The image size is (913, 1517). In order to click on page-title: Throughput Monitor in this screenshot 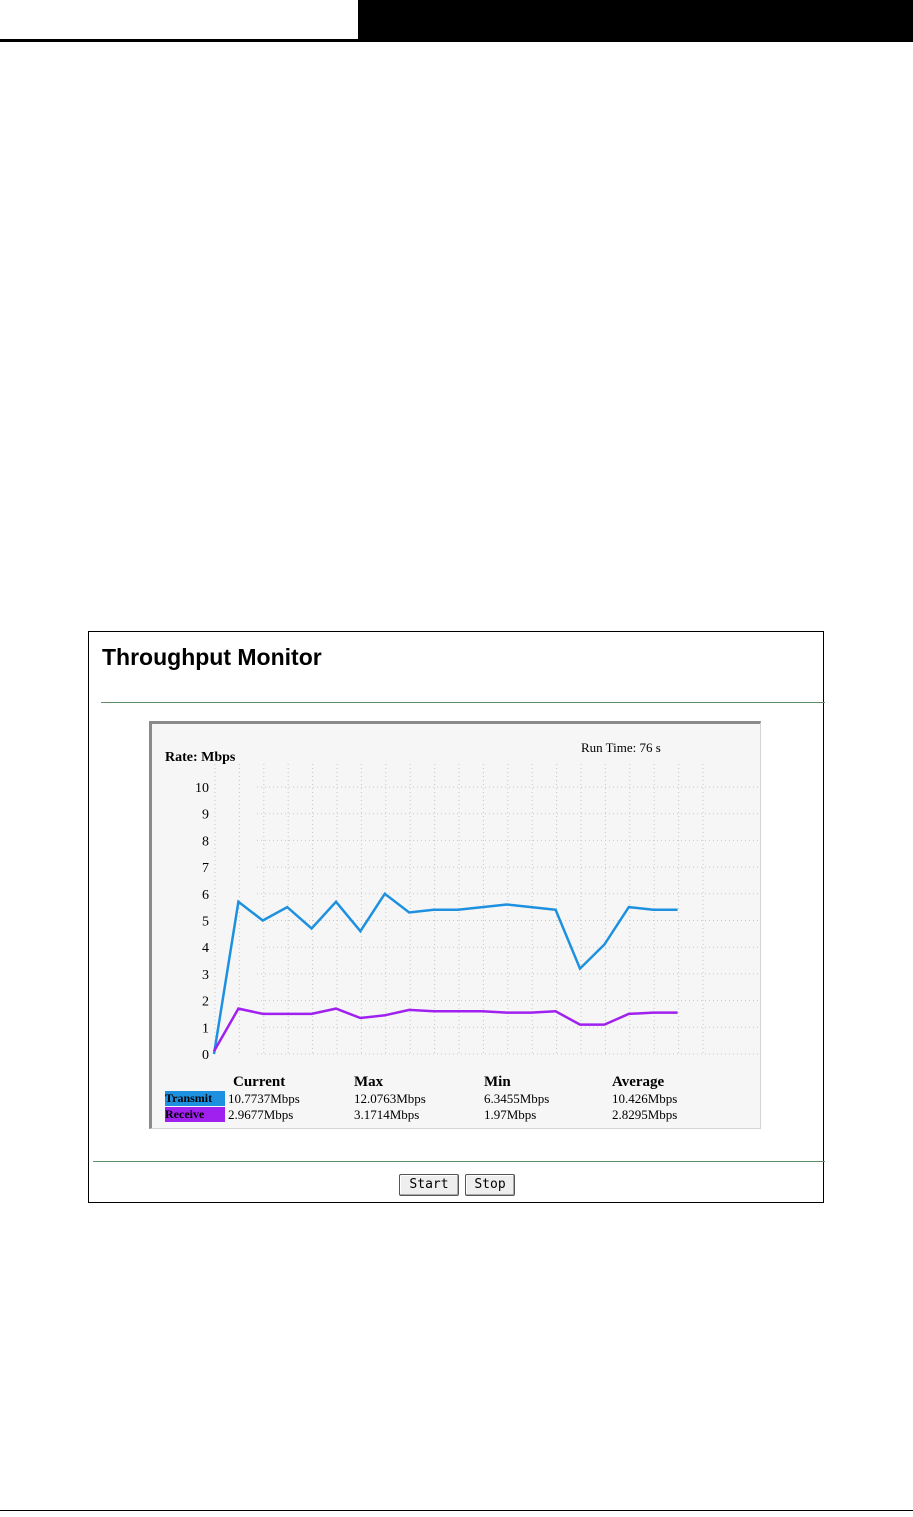, I will do `click(212, 657)`.